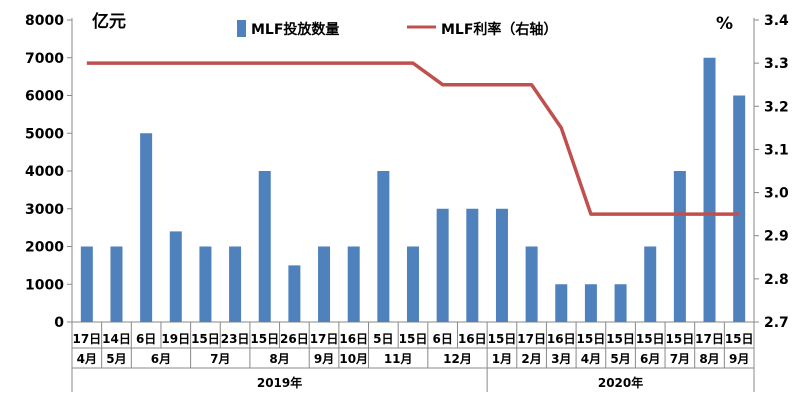 Image resolution: width=807 pixels, height=403 pixels. What do you see at coordinates (116, 339) in the screenshot?
I see `category-label: 14日` at bounding box center [116, 339].